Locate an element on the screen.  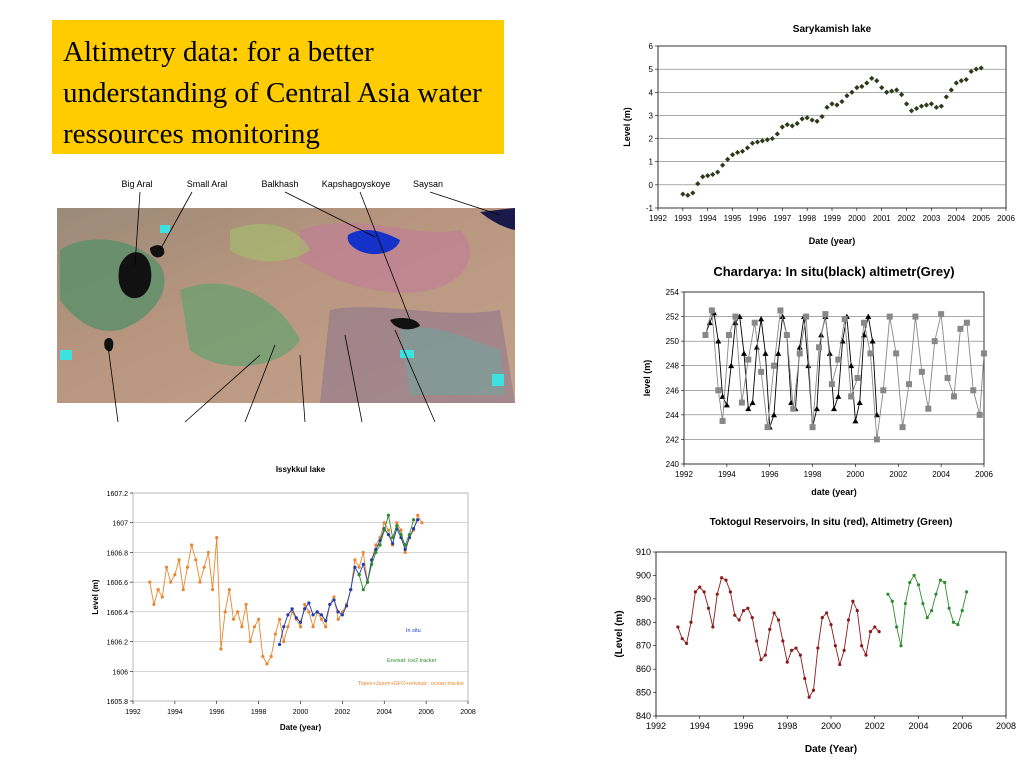
y-tick-label: 5 is located at coordinates (651, 69).